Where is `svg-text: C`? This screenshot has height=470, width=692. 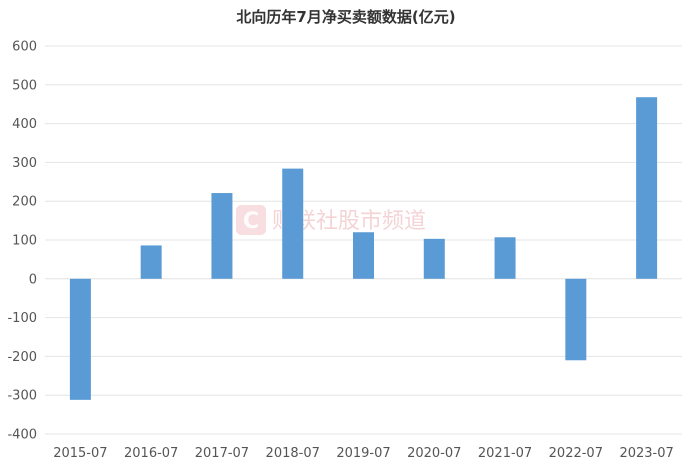 svg-text: C is located at coordinates (251, 221).